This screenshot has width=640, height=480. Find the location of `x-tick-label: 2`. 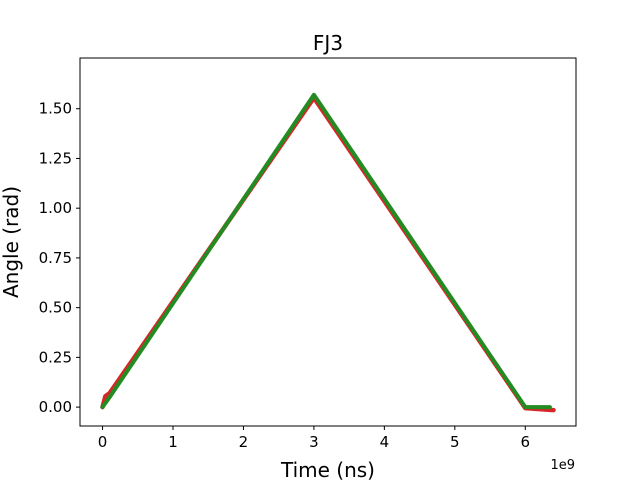

x-tick-label: 2 is located at coordinates (244, 442).